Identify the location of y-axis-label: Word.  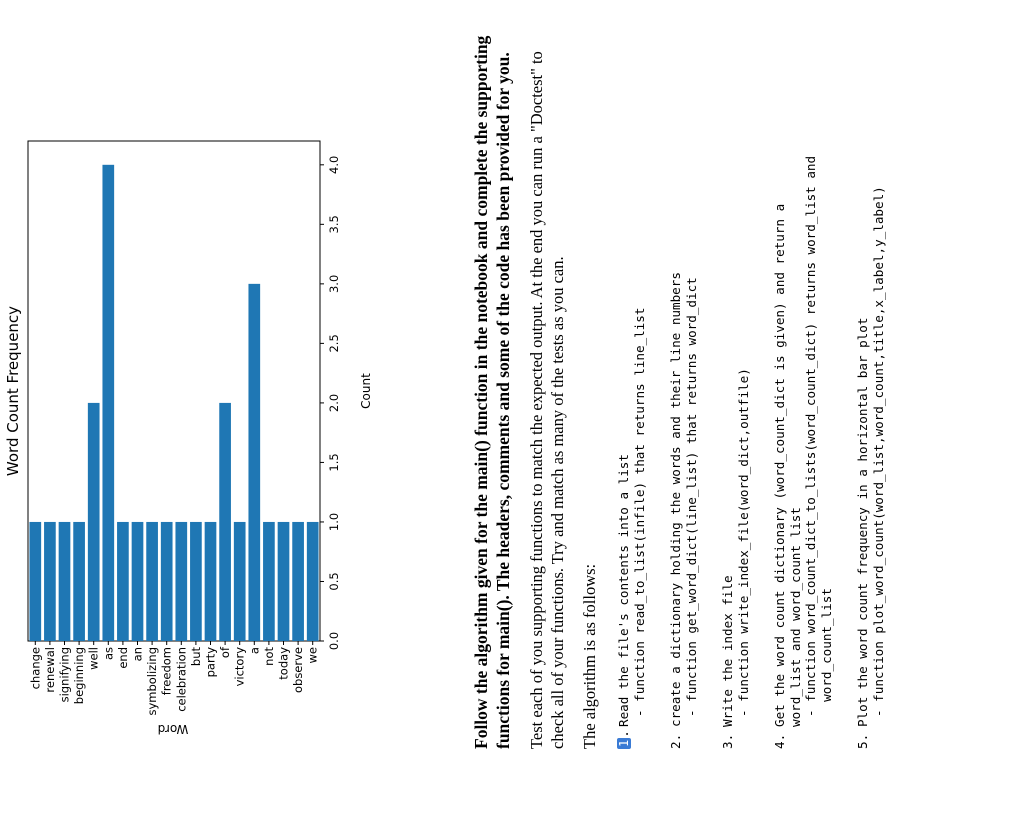
(173, 729).